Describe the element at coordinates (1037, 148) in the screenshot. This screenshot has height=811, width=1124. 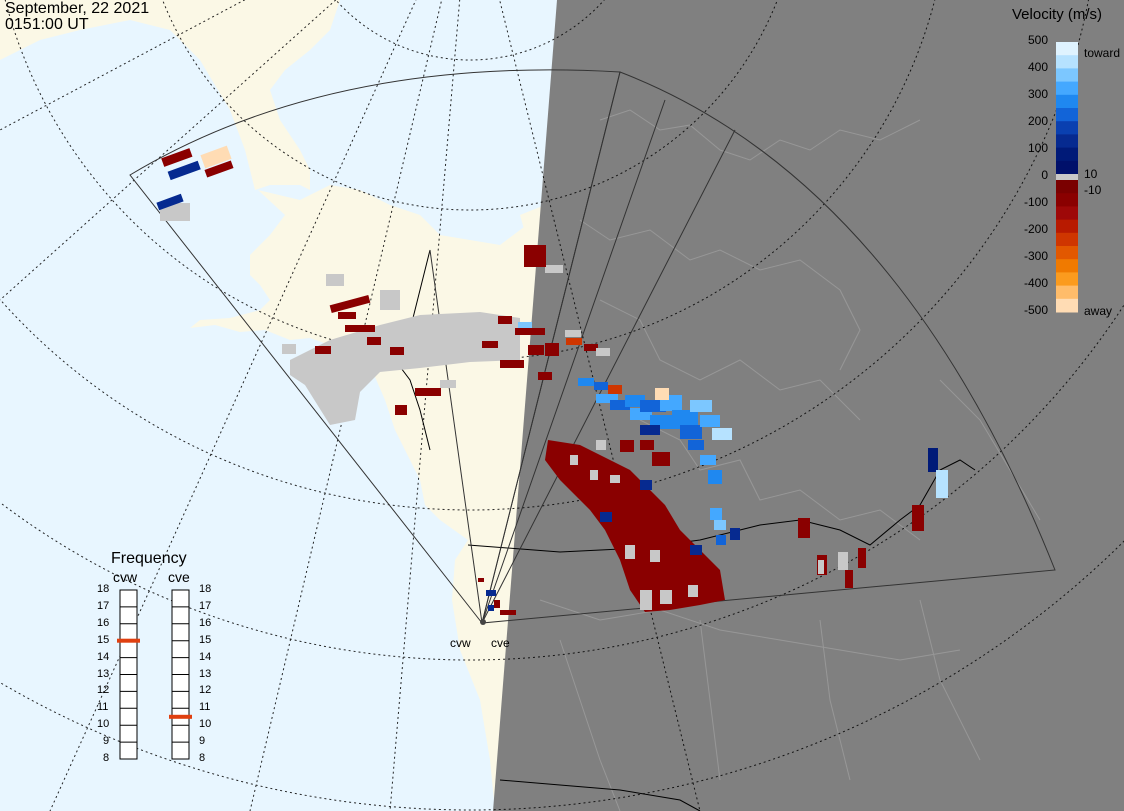
I see `velocity-tick-label: 100` at that location.